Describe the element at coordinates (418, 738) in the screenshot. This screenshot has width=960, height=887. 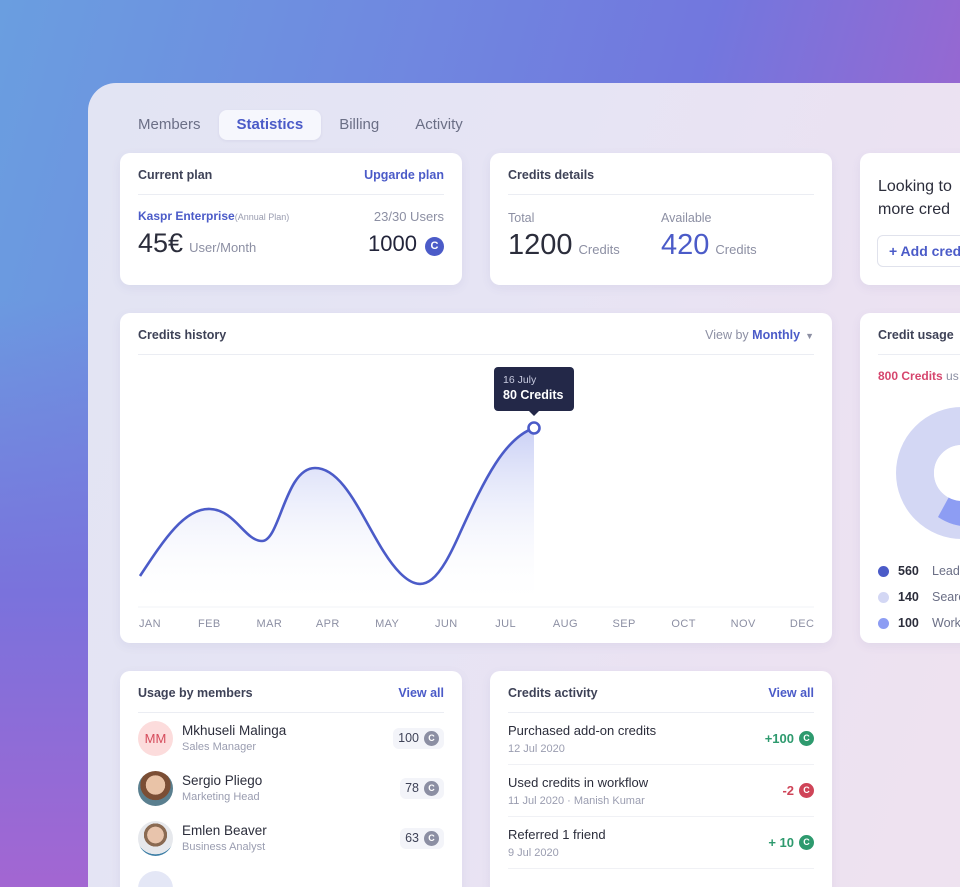
I see `member-credits-badge: 100 C` at that location.